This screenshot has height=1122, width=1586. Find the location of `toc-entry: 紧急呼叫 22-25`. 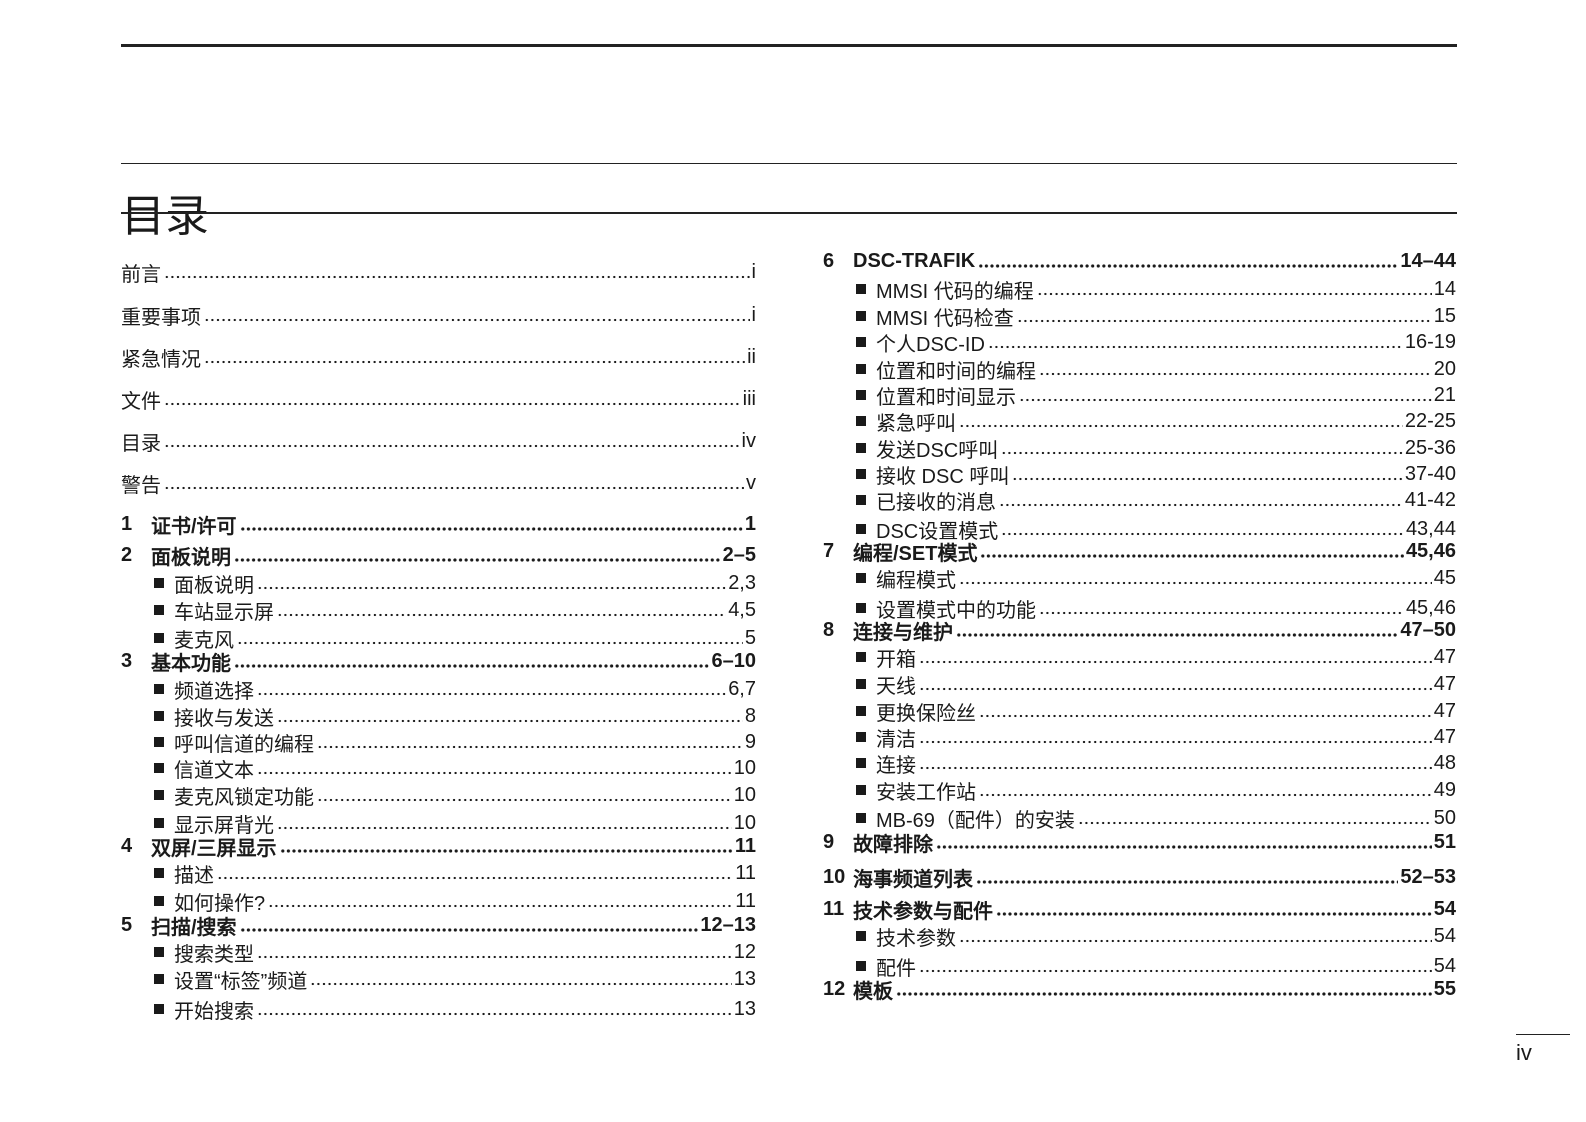

toc-entry: 紧急呼叫 22-25 is located at coordinates (1155, 421).